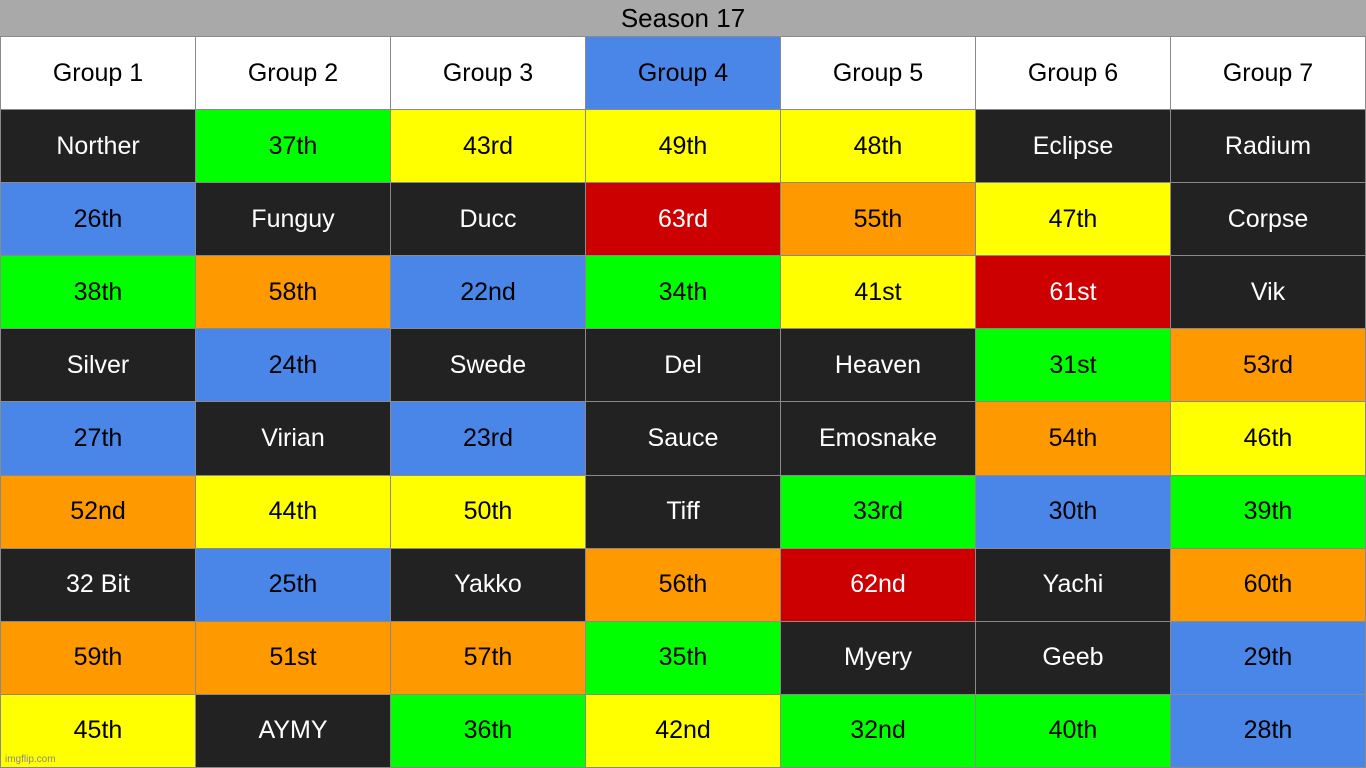 The width and height of the screenshot is (1366, 768). I want to click on table-cell: Sauce, so click(683, 438).